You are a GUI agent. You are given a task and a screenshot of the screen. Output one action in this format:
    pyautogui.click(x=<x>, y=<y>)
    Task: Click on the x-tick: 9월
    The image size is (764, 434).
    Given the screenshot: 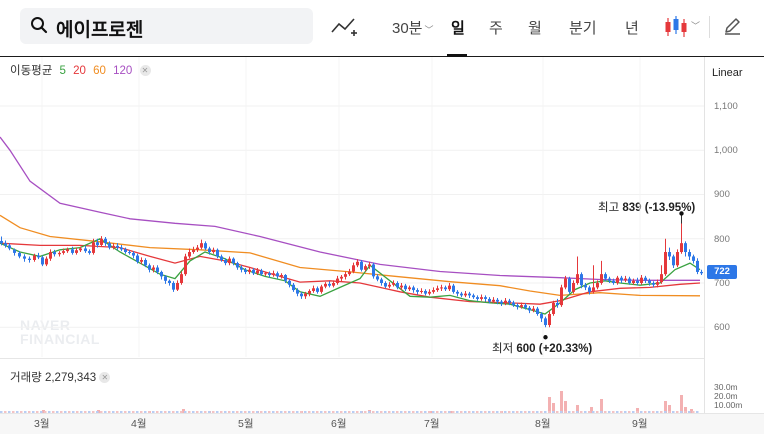 What is the action you would take?
    pyautogui.click(x=640, y=424)
    